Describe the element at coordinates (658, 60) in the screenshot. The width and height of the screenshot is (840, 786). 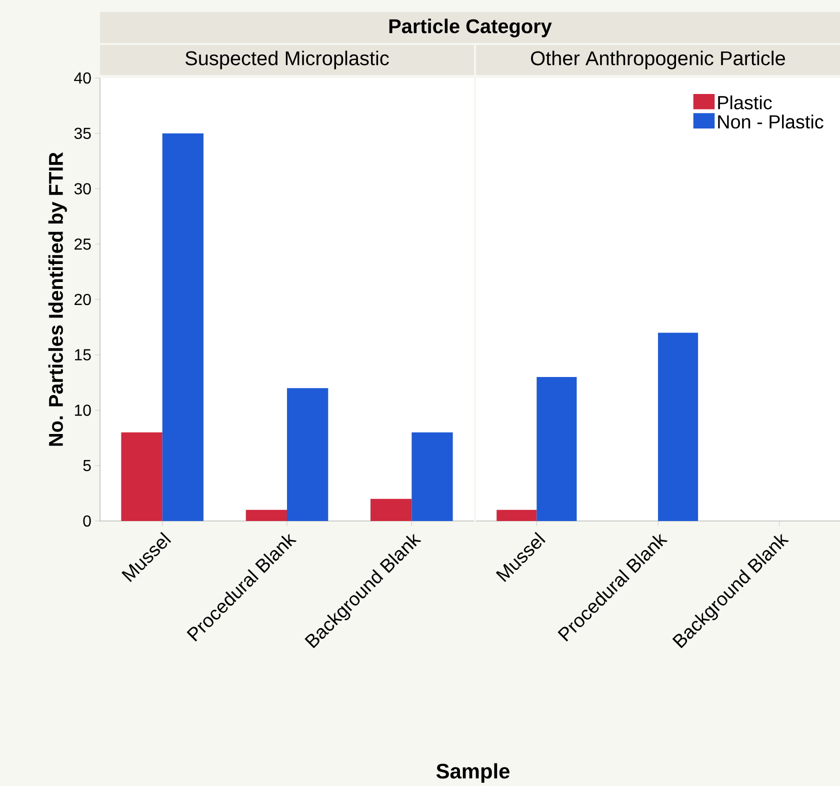
I see `chart-title: Other Anthropogenic Particle` at that location.